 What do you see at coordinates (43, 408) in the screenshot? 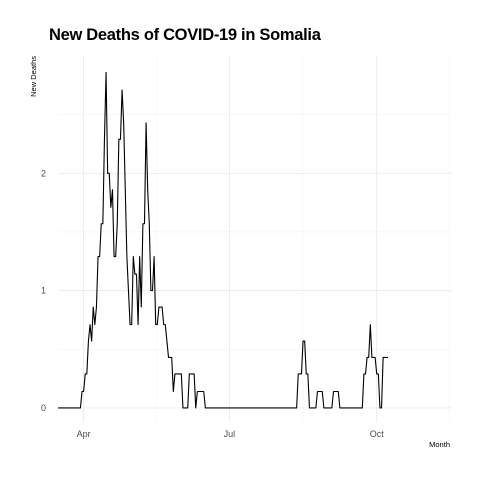
I see `y-tick-label: 0` at bounding box center [43, 408].